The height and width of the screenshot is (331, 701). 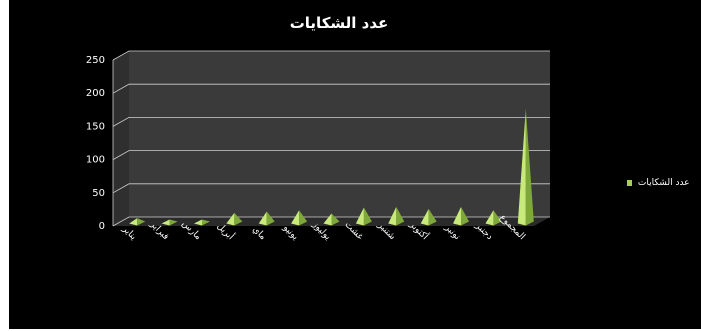 What do you see at coordinates (95, 60) in the screenshot?
I see `y-tick-label: 250` at bounding box center [95, 60].